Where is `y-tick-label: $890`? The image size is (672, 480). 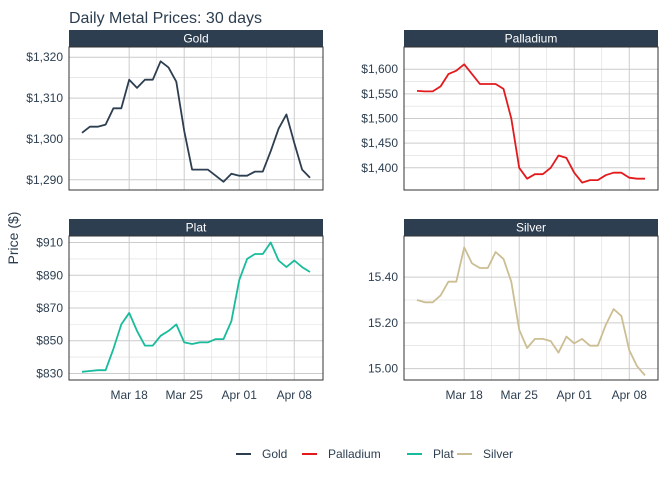
y-tick-label: $890 is located at coordinates (49, 275).